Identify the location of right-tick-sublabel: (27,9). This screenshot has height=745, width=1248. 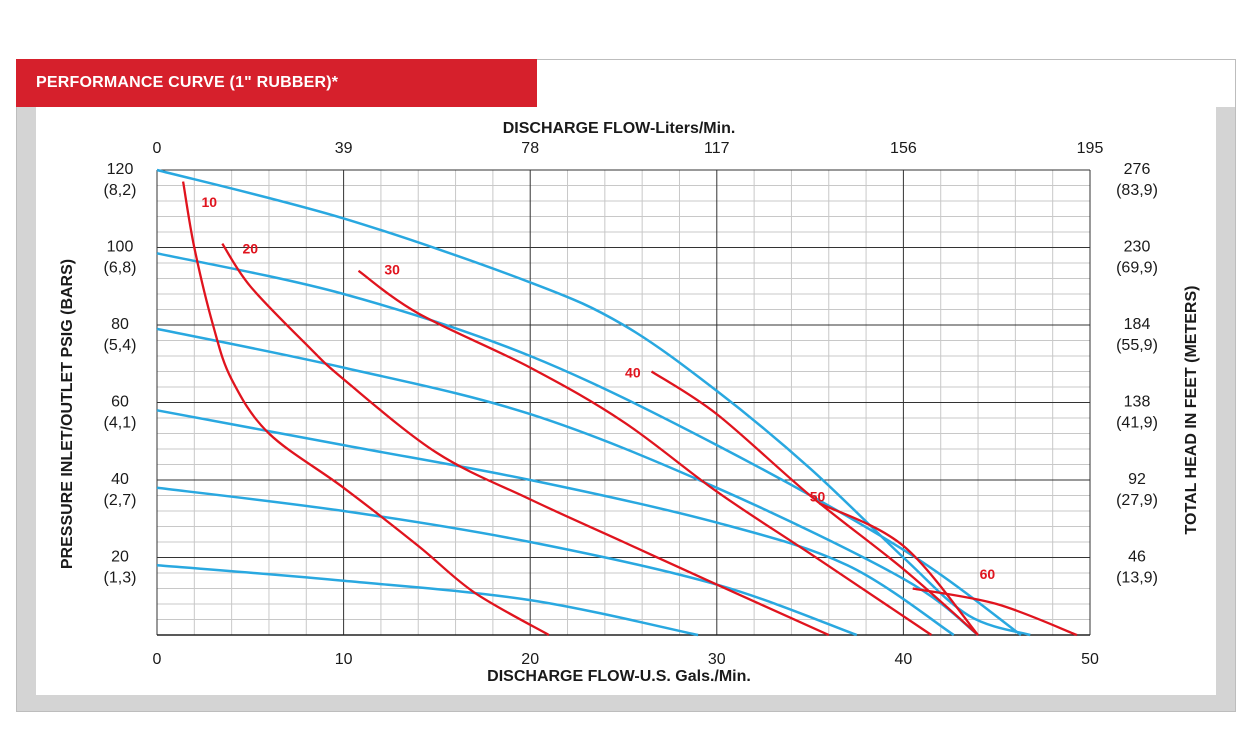
(1137, 500).